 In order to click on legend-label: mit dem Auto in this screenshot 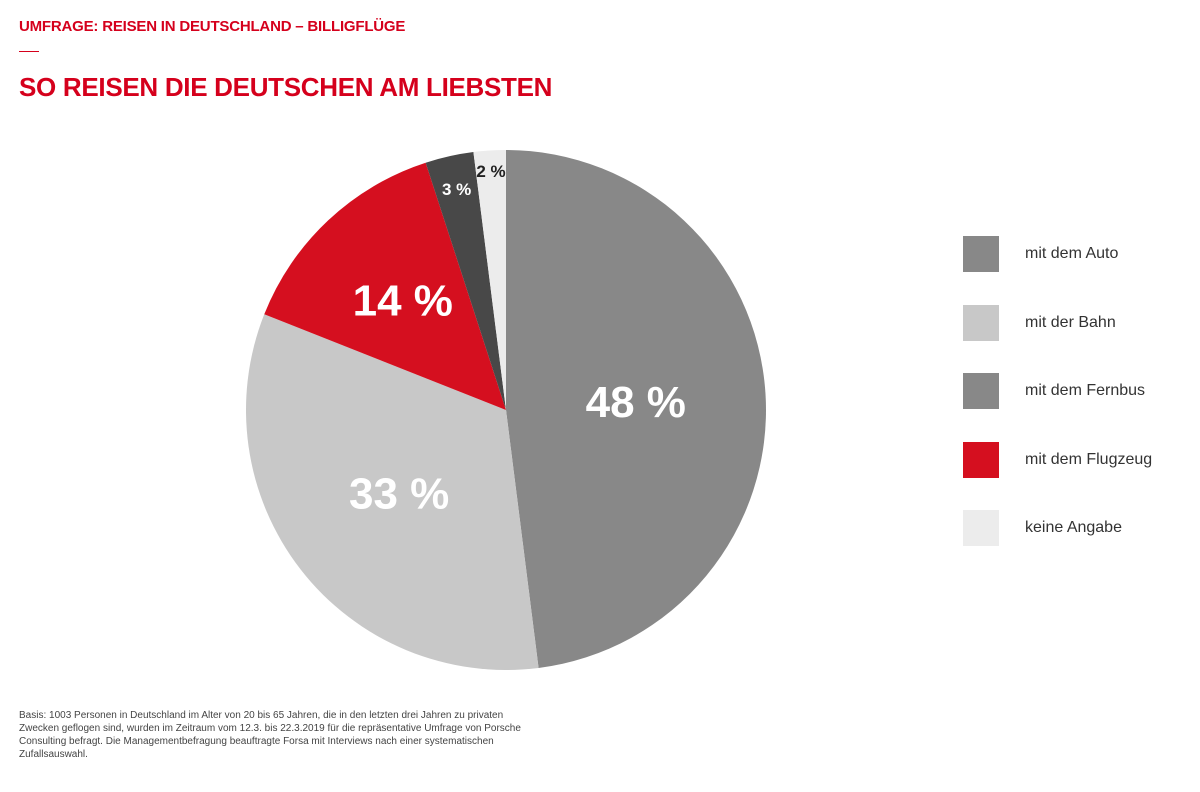, I will do `click(1072, 253)`.